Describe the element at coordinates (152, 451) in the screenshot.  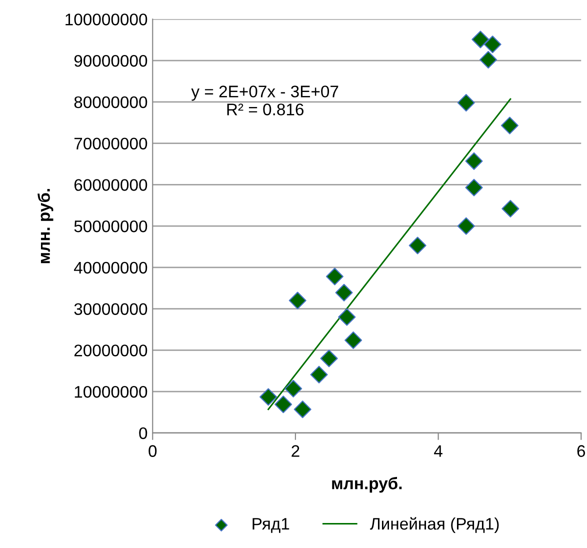
I see `x-tick-label: 0` at that location.